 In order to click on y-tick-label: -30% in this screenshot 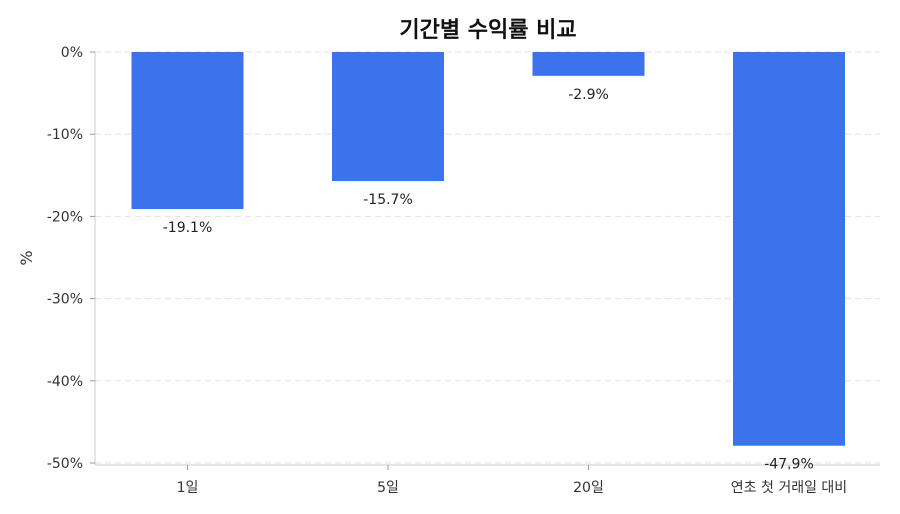, I will do `click(65, 300)`.